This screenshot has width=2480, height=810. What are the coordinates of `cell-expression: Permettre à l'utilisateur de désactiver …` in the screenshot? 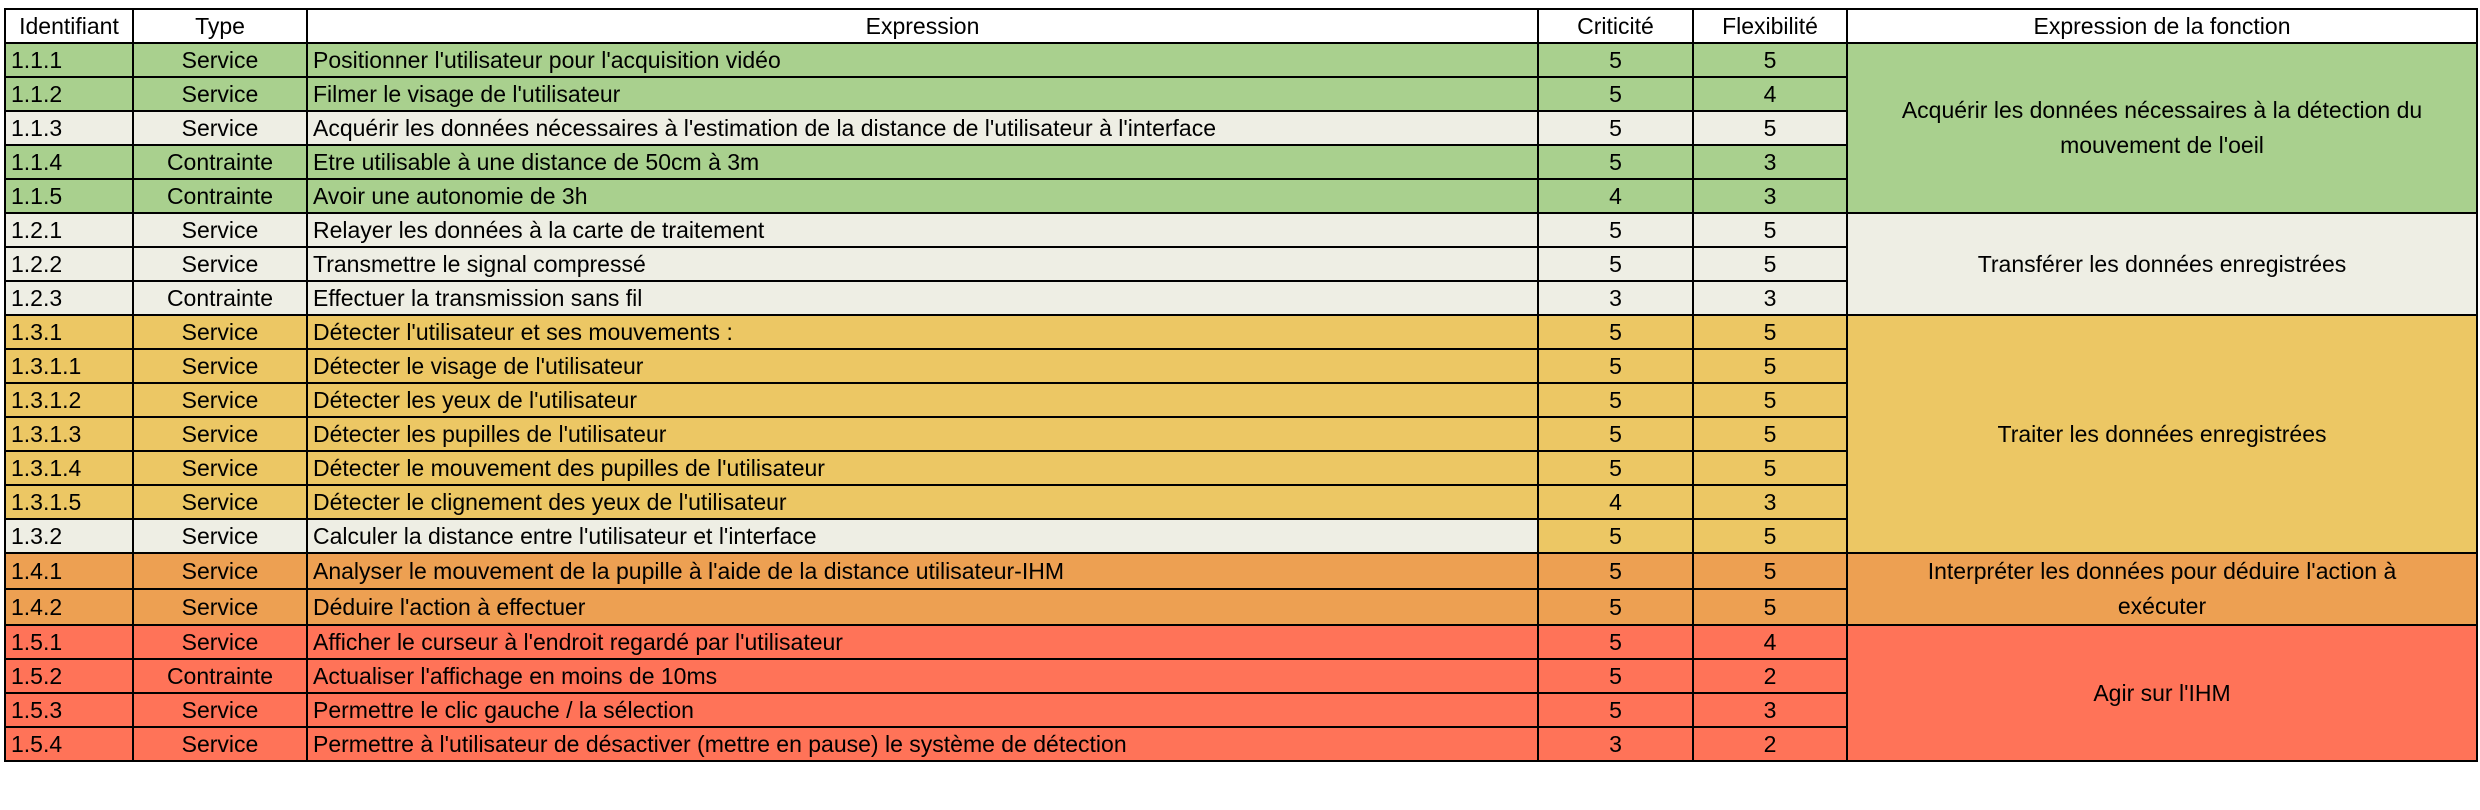 It's located at (922, 744).